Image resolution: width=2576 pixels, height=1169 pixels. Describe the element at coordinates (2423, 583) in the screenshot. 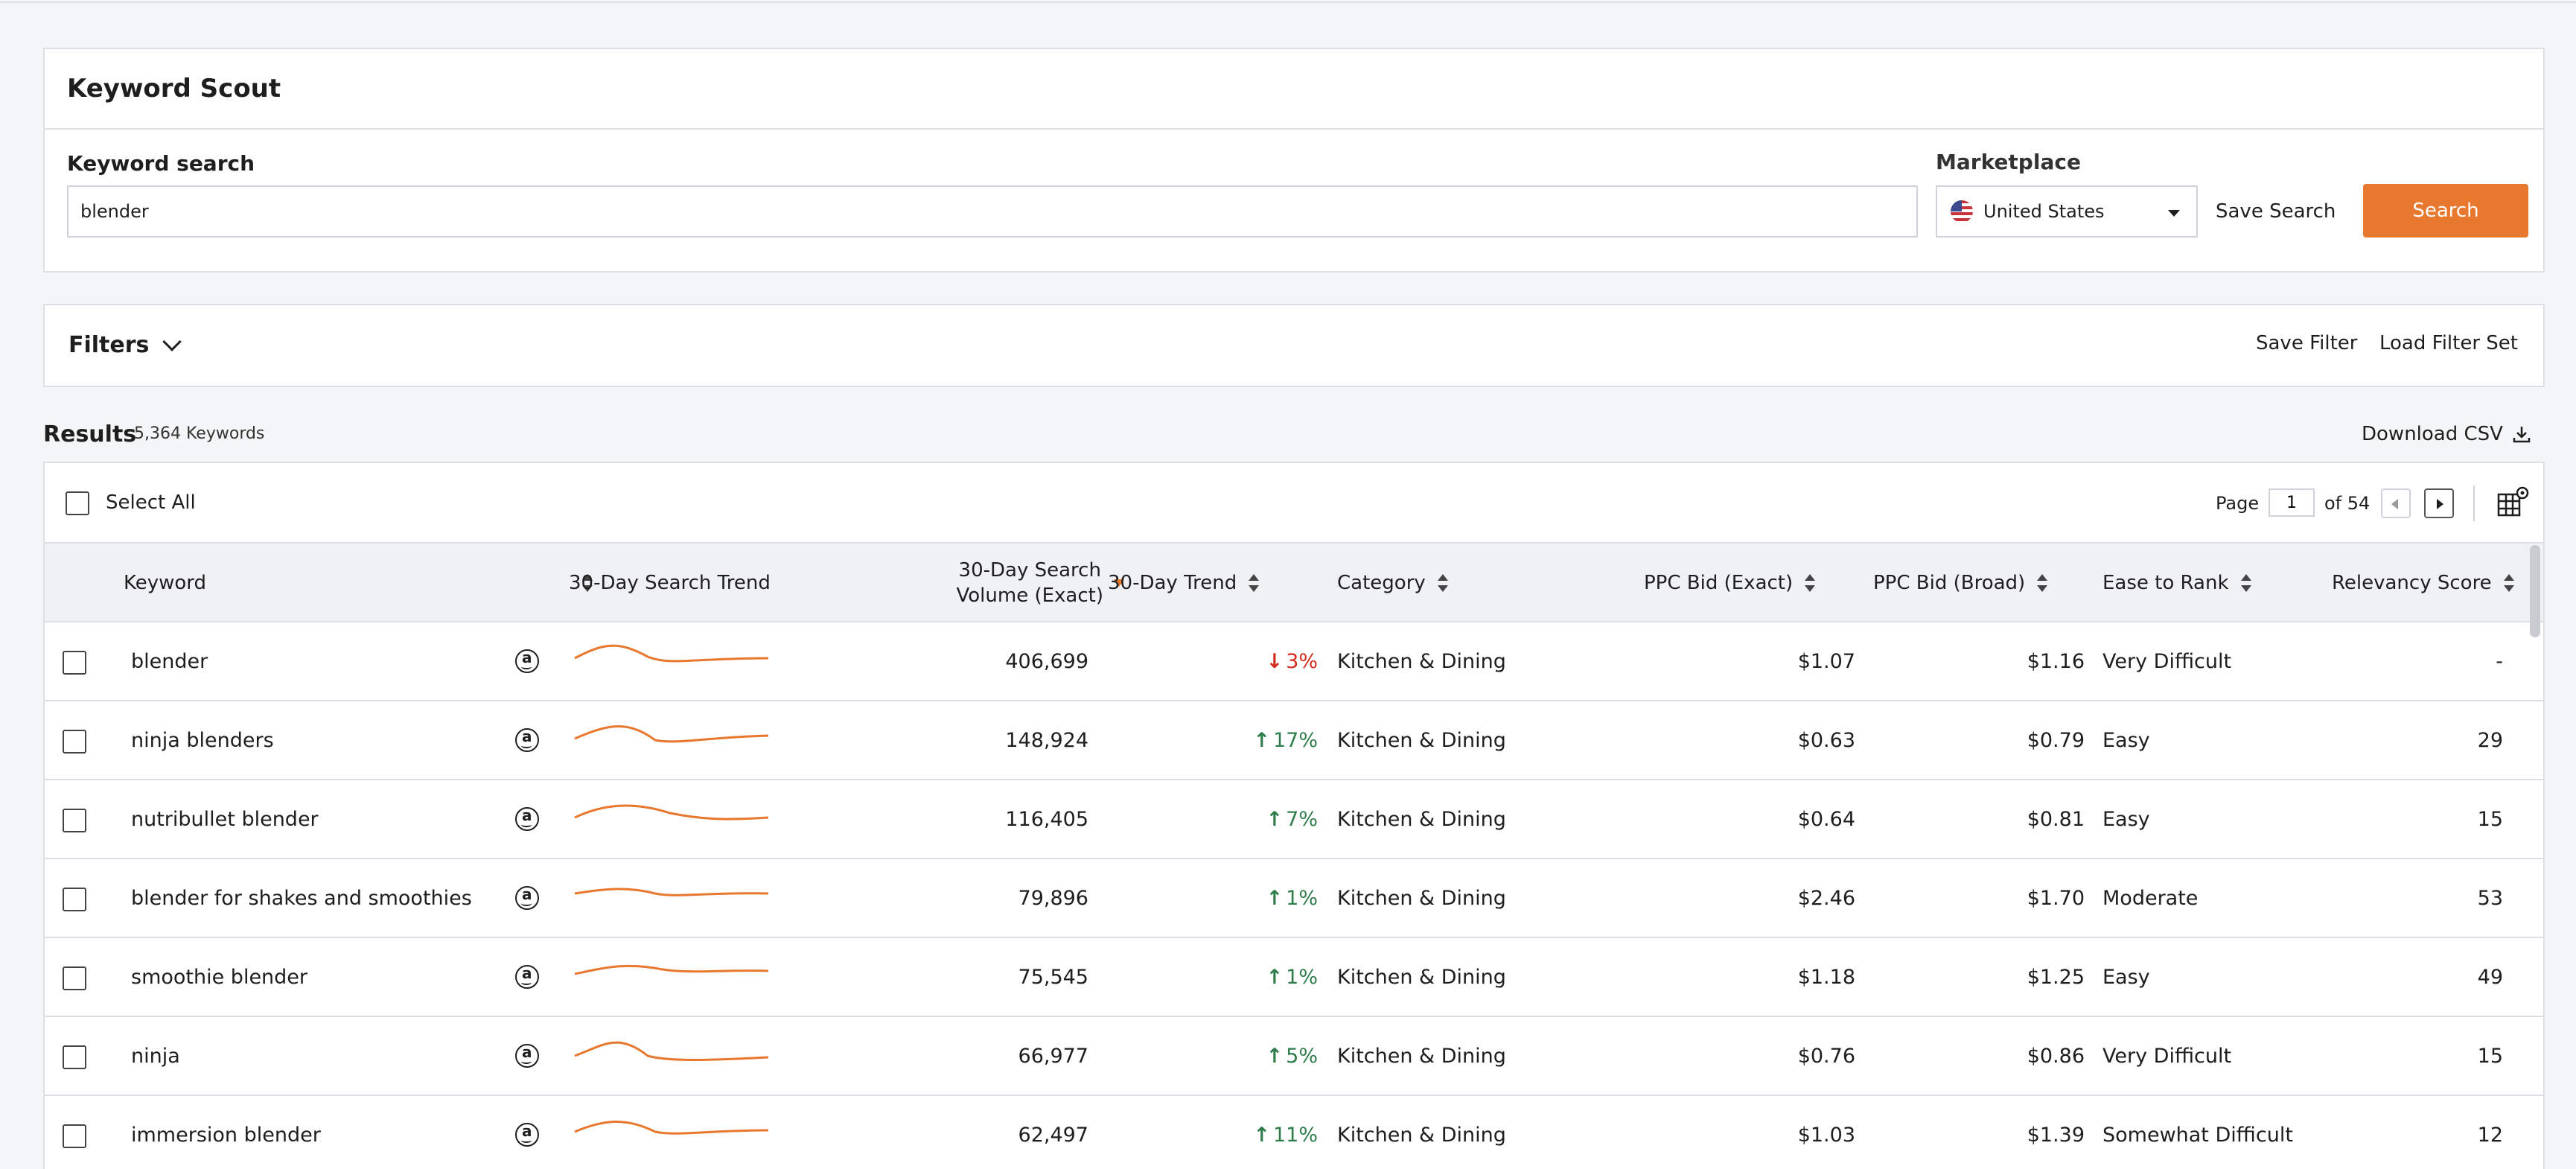

I see `column-relevancy-score: Relevancy Score` at that location.